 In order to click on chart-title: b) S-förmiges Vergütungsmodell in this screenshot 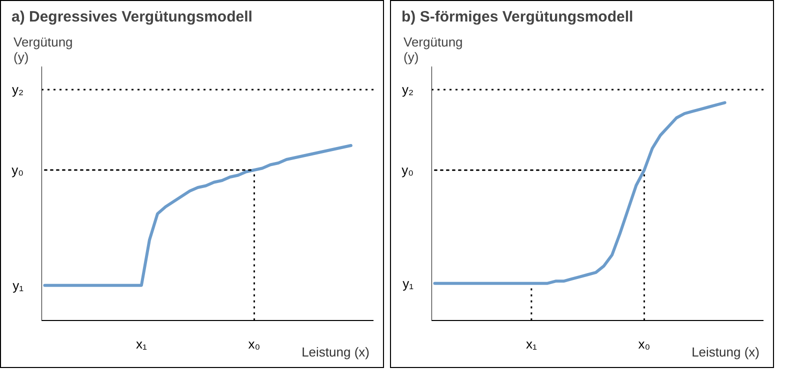, I will do `click(518, 17)`.